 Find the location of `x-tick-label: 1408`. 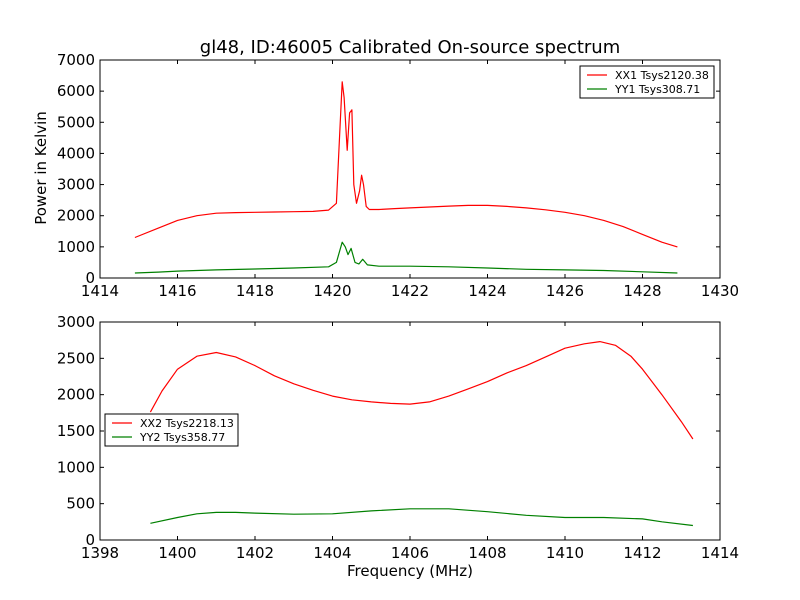

x-tick-label: 1408 is located at coordinates (487, 553).